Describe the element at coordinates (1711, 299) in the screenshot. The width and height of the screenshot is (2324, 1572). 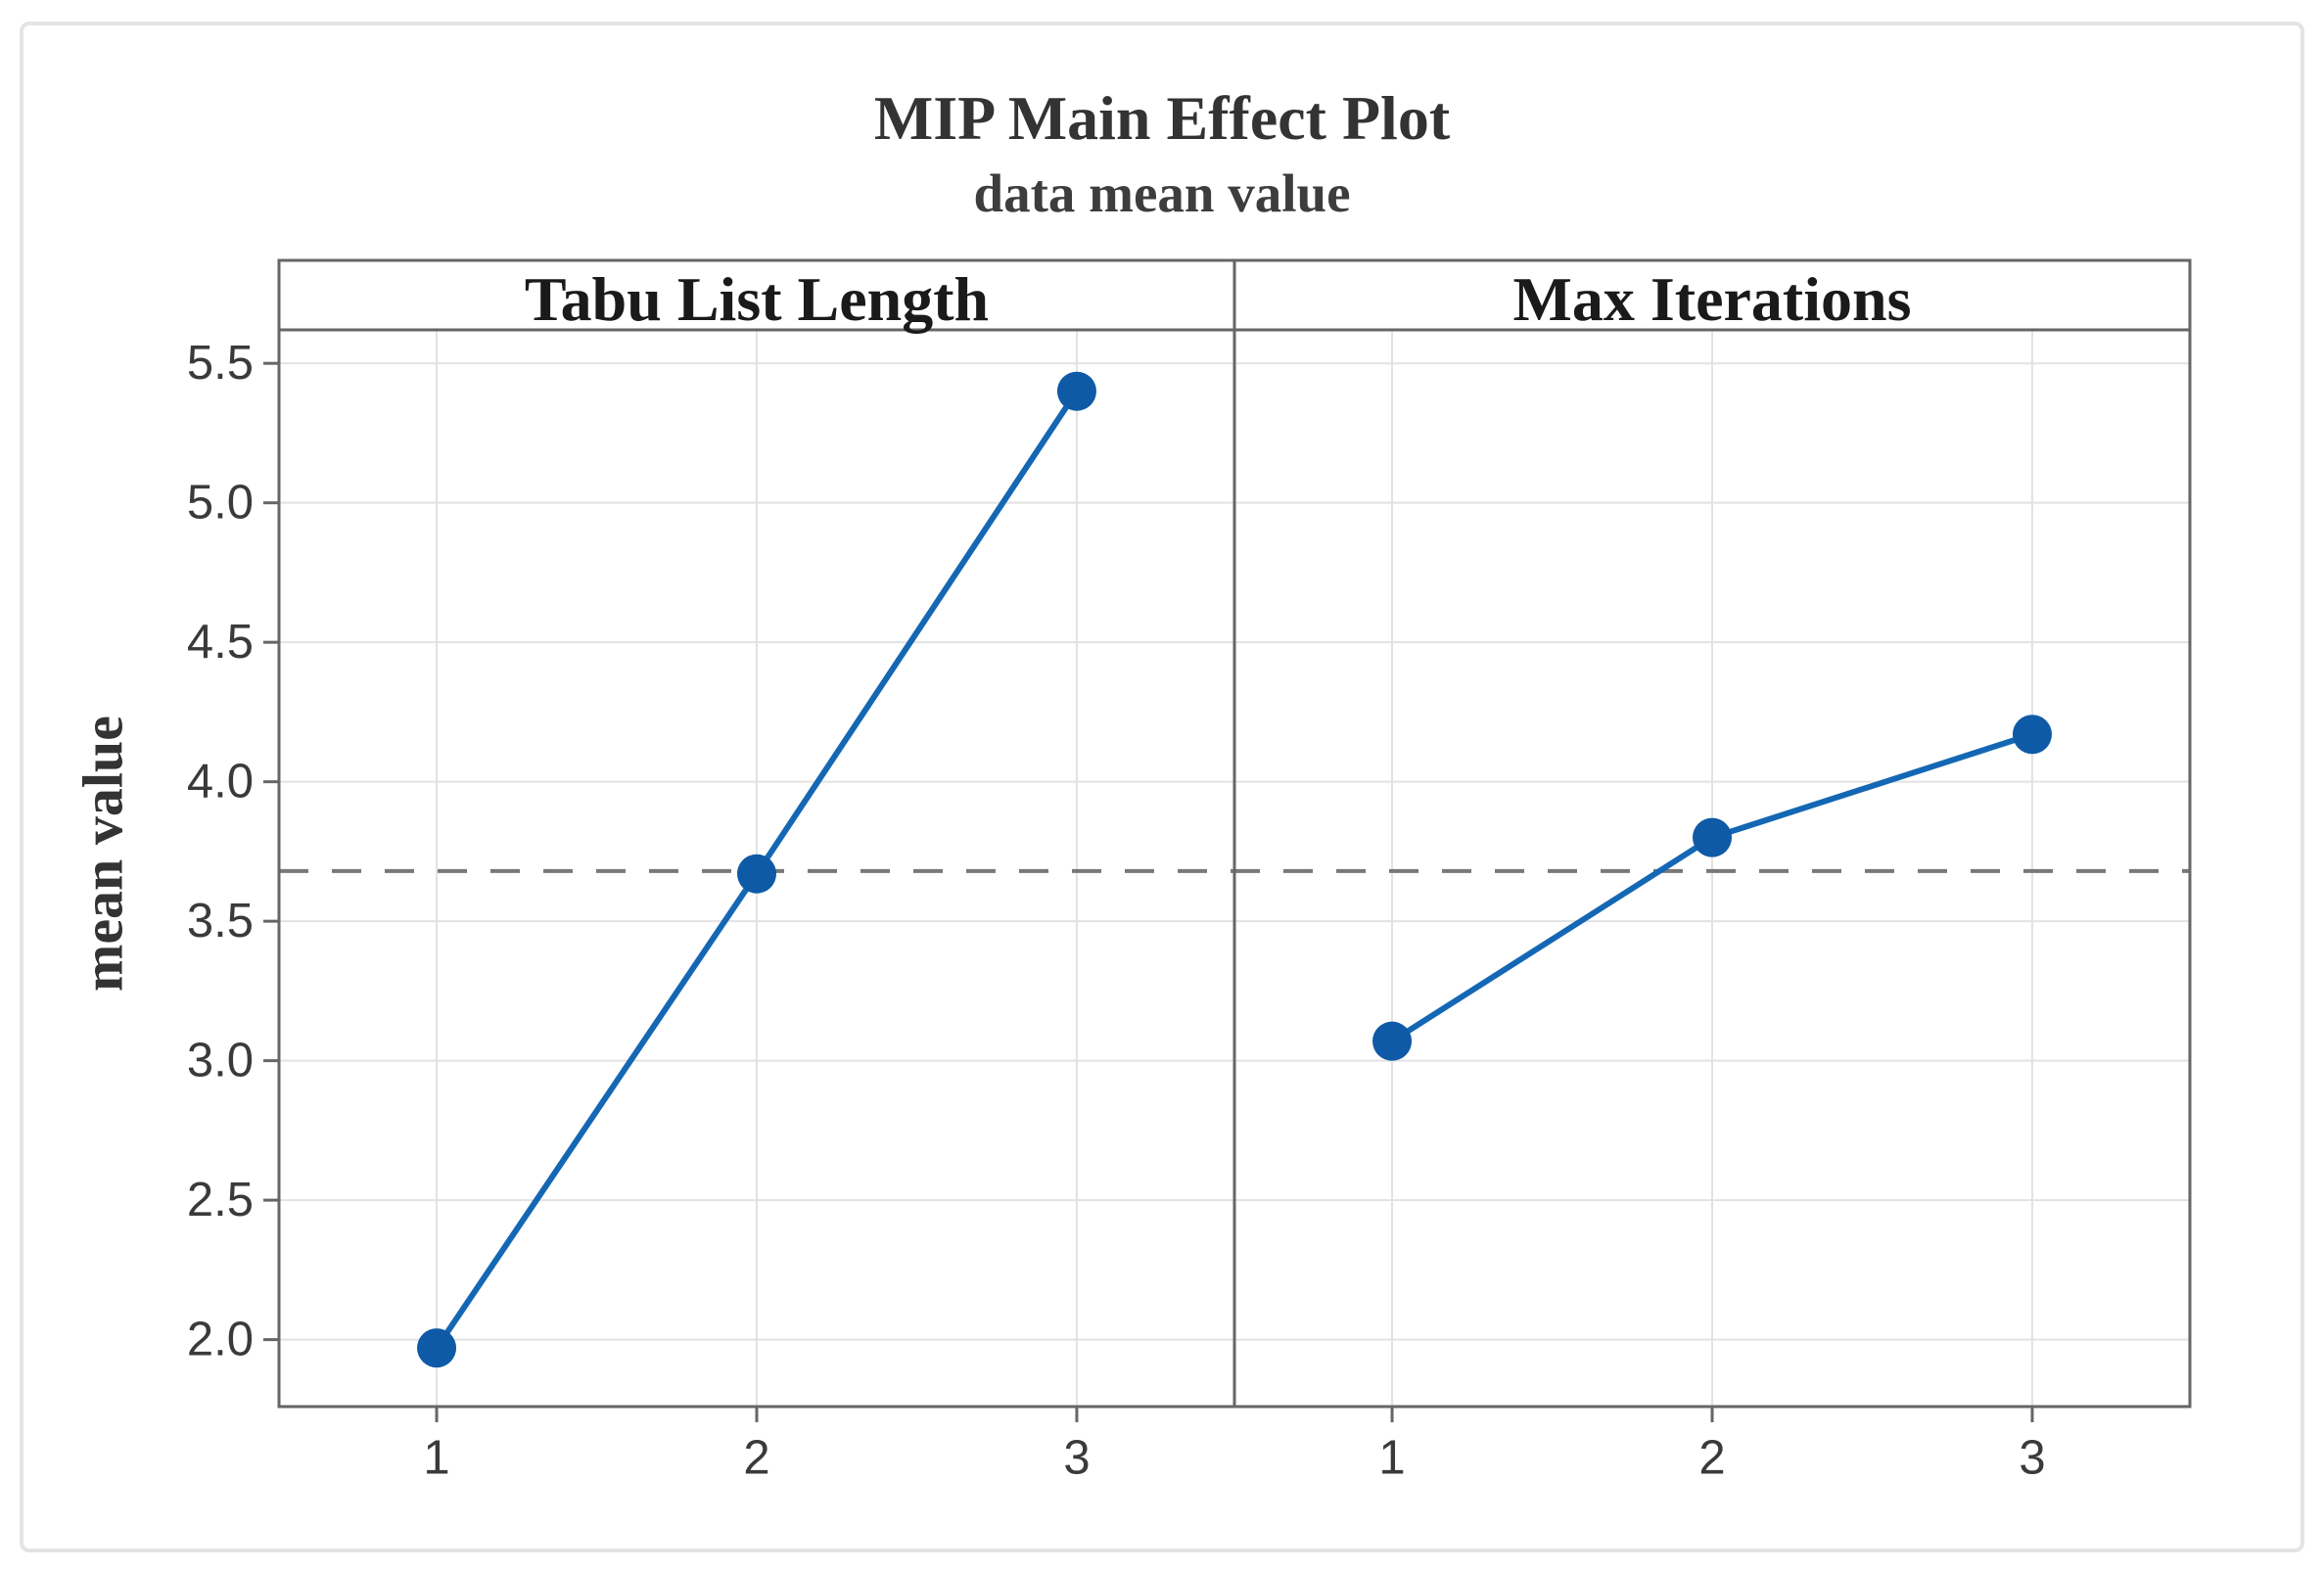
I see `panel-header-label: Max Iterations` at that location.